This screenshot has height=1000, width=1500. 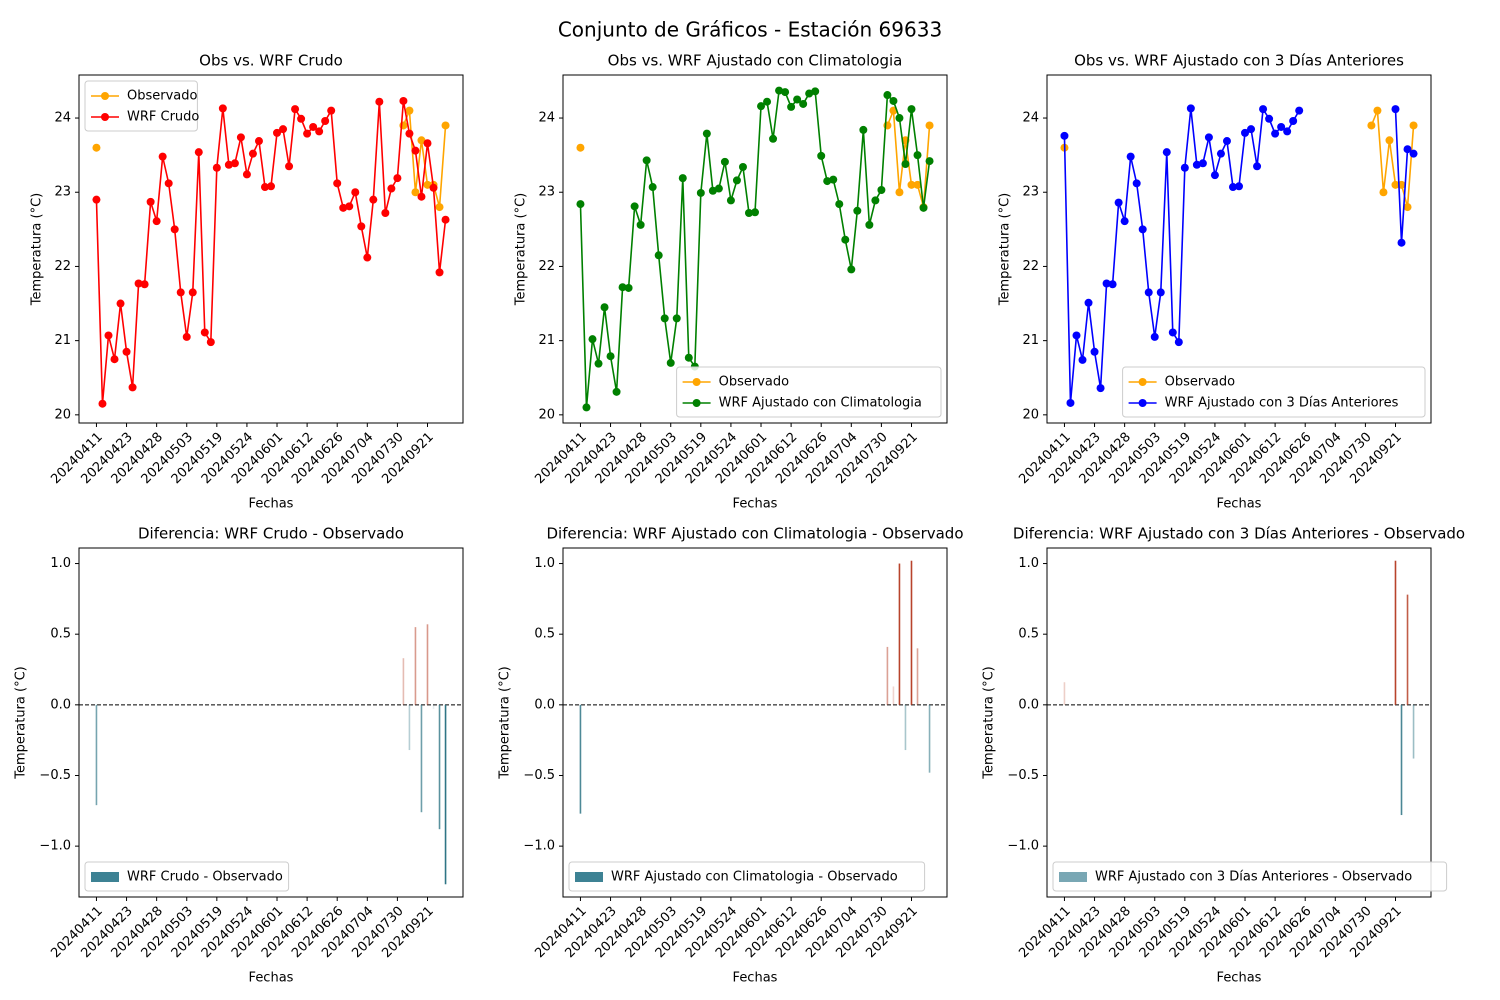 What do you see at coordinates (1030, 118) in the screenshot?
I see `y-tick-label: 24` at bounding box center [1030, 118].